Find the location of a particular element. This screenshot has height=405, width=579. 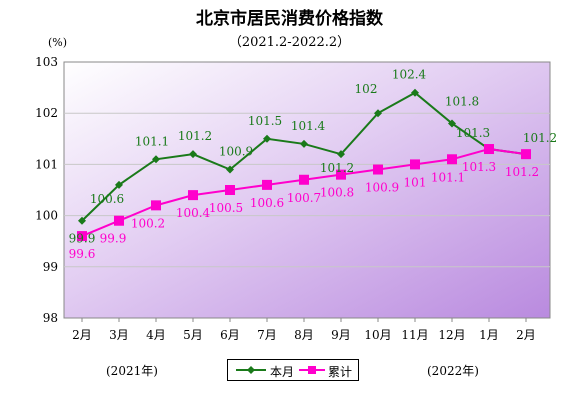

x-tick-label: 5月 is located at coordinates (193, 335).